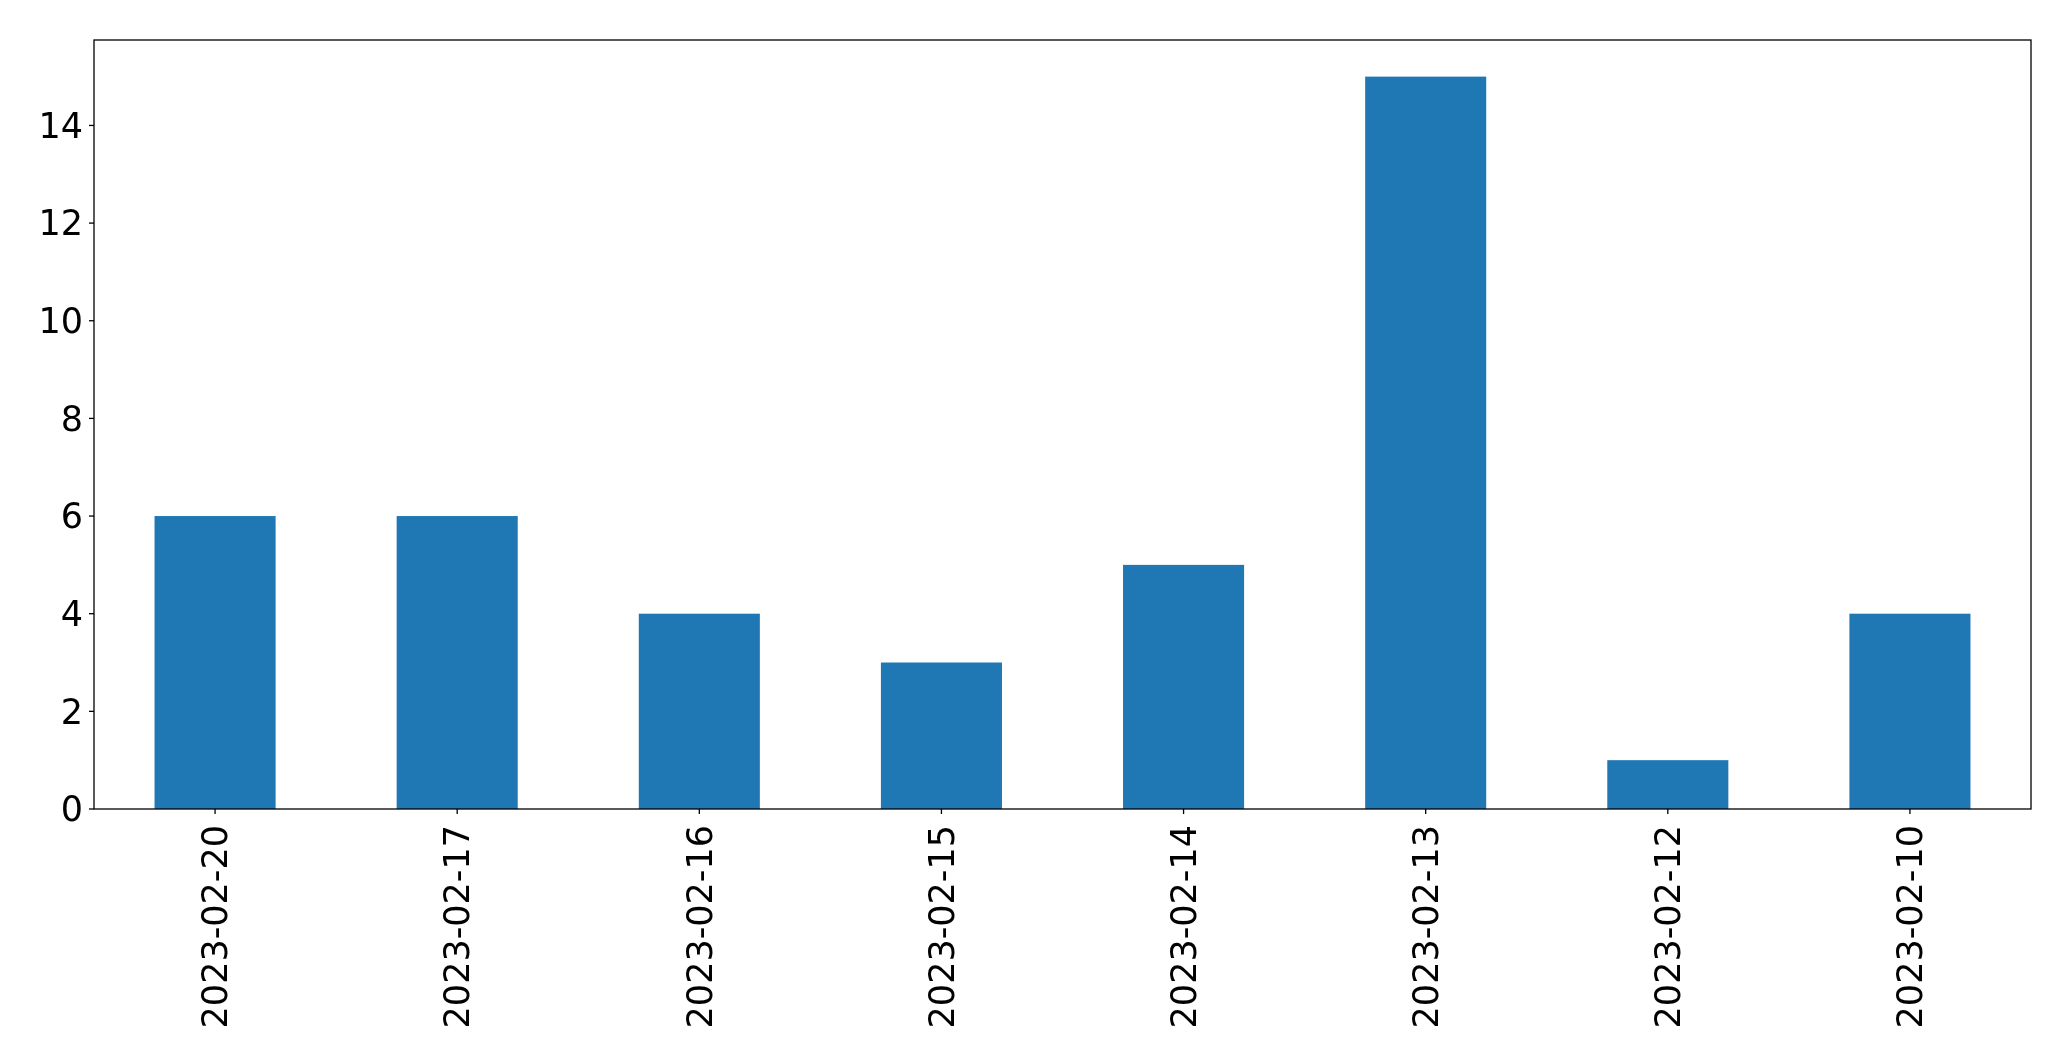 This screenshot has width=2071, height=1061. What do you see at coordinates (215, 927) in the screenshot?
I see `x-tick-label: 2023-02-20` at bounding box center [215, 927].